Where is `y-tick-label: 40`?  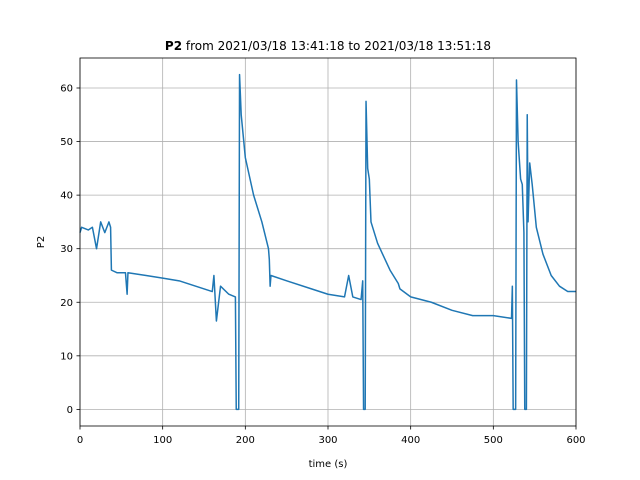 y-tick-label: 40 is located at coordinates (66, 196).